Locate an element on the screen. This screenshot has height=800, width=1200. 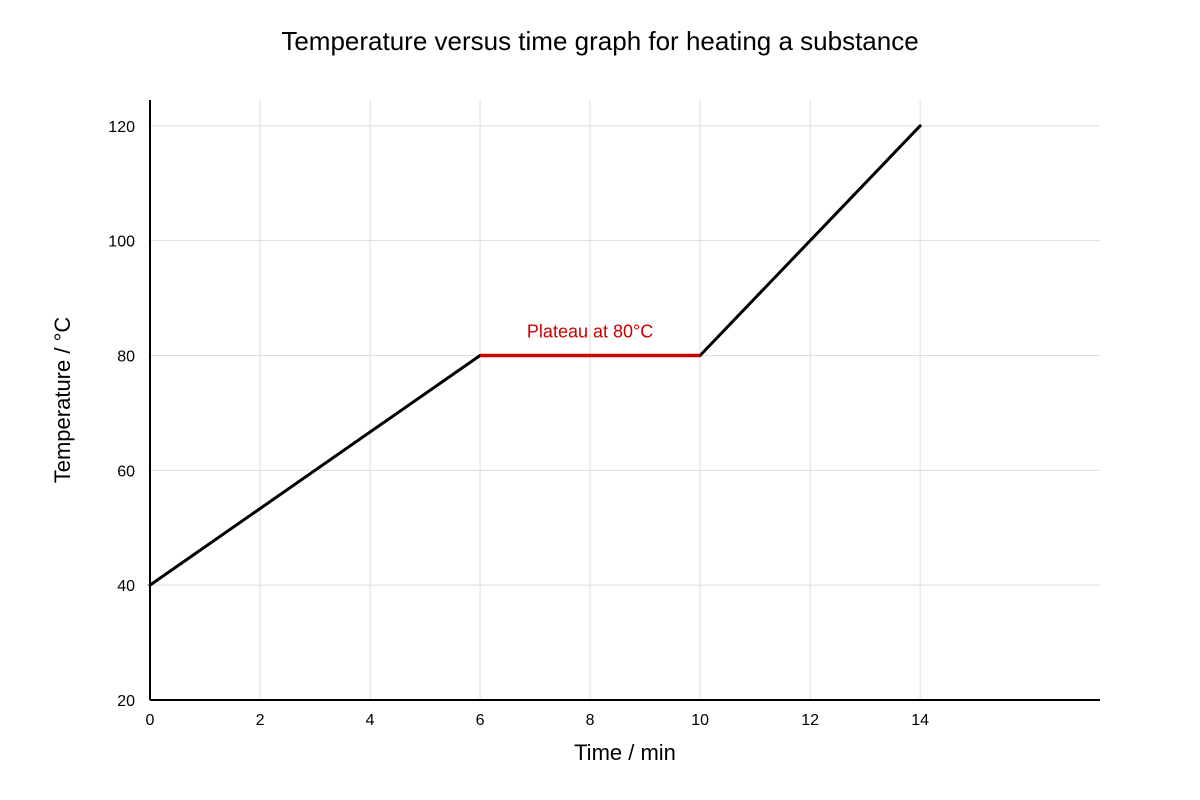
y-tick-label-80: 80 is located at coordinates (126, 357).